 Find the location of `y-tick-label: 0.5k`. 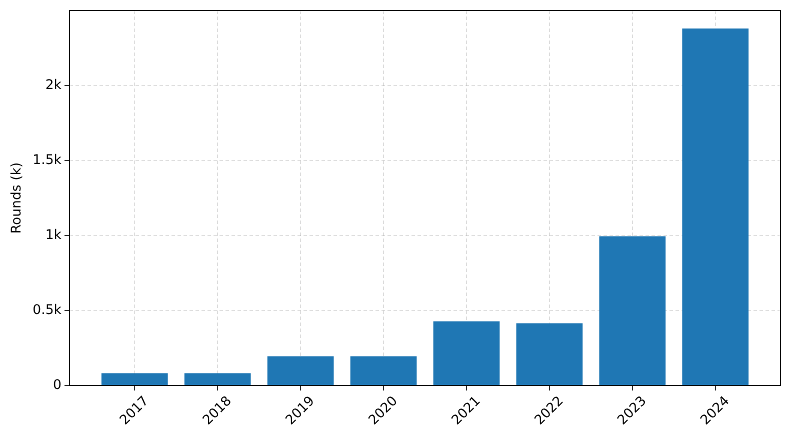

y-tick-label: 0.5k is located at coordinates (47, 310).